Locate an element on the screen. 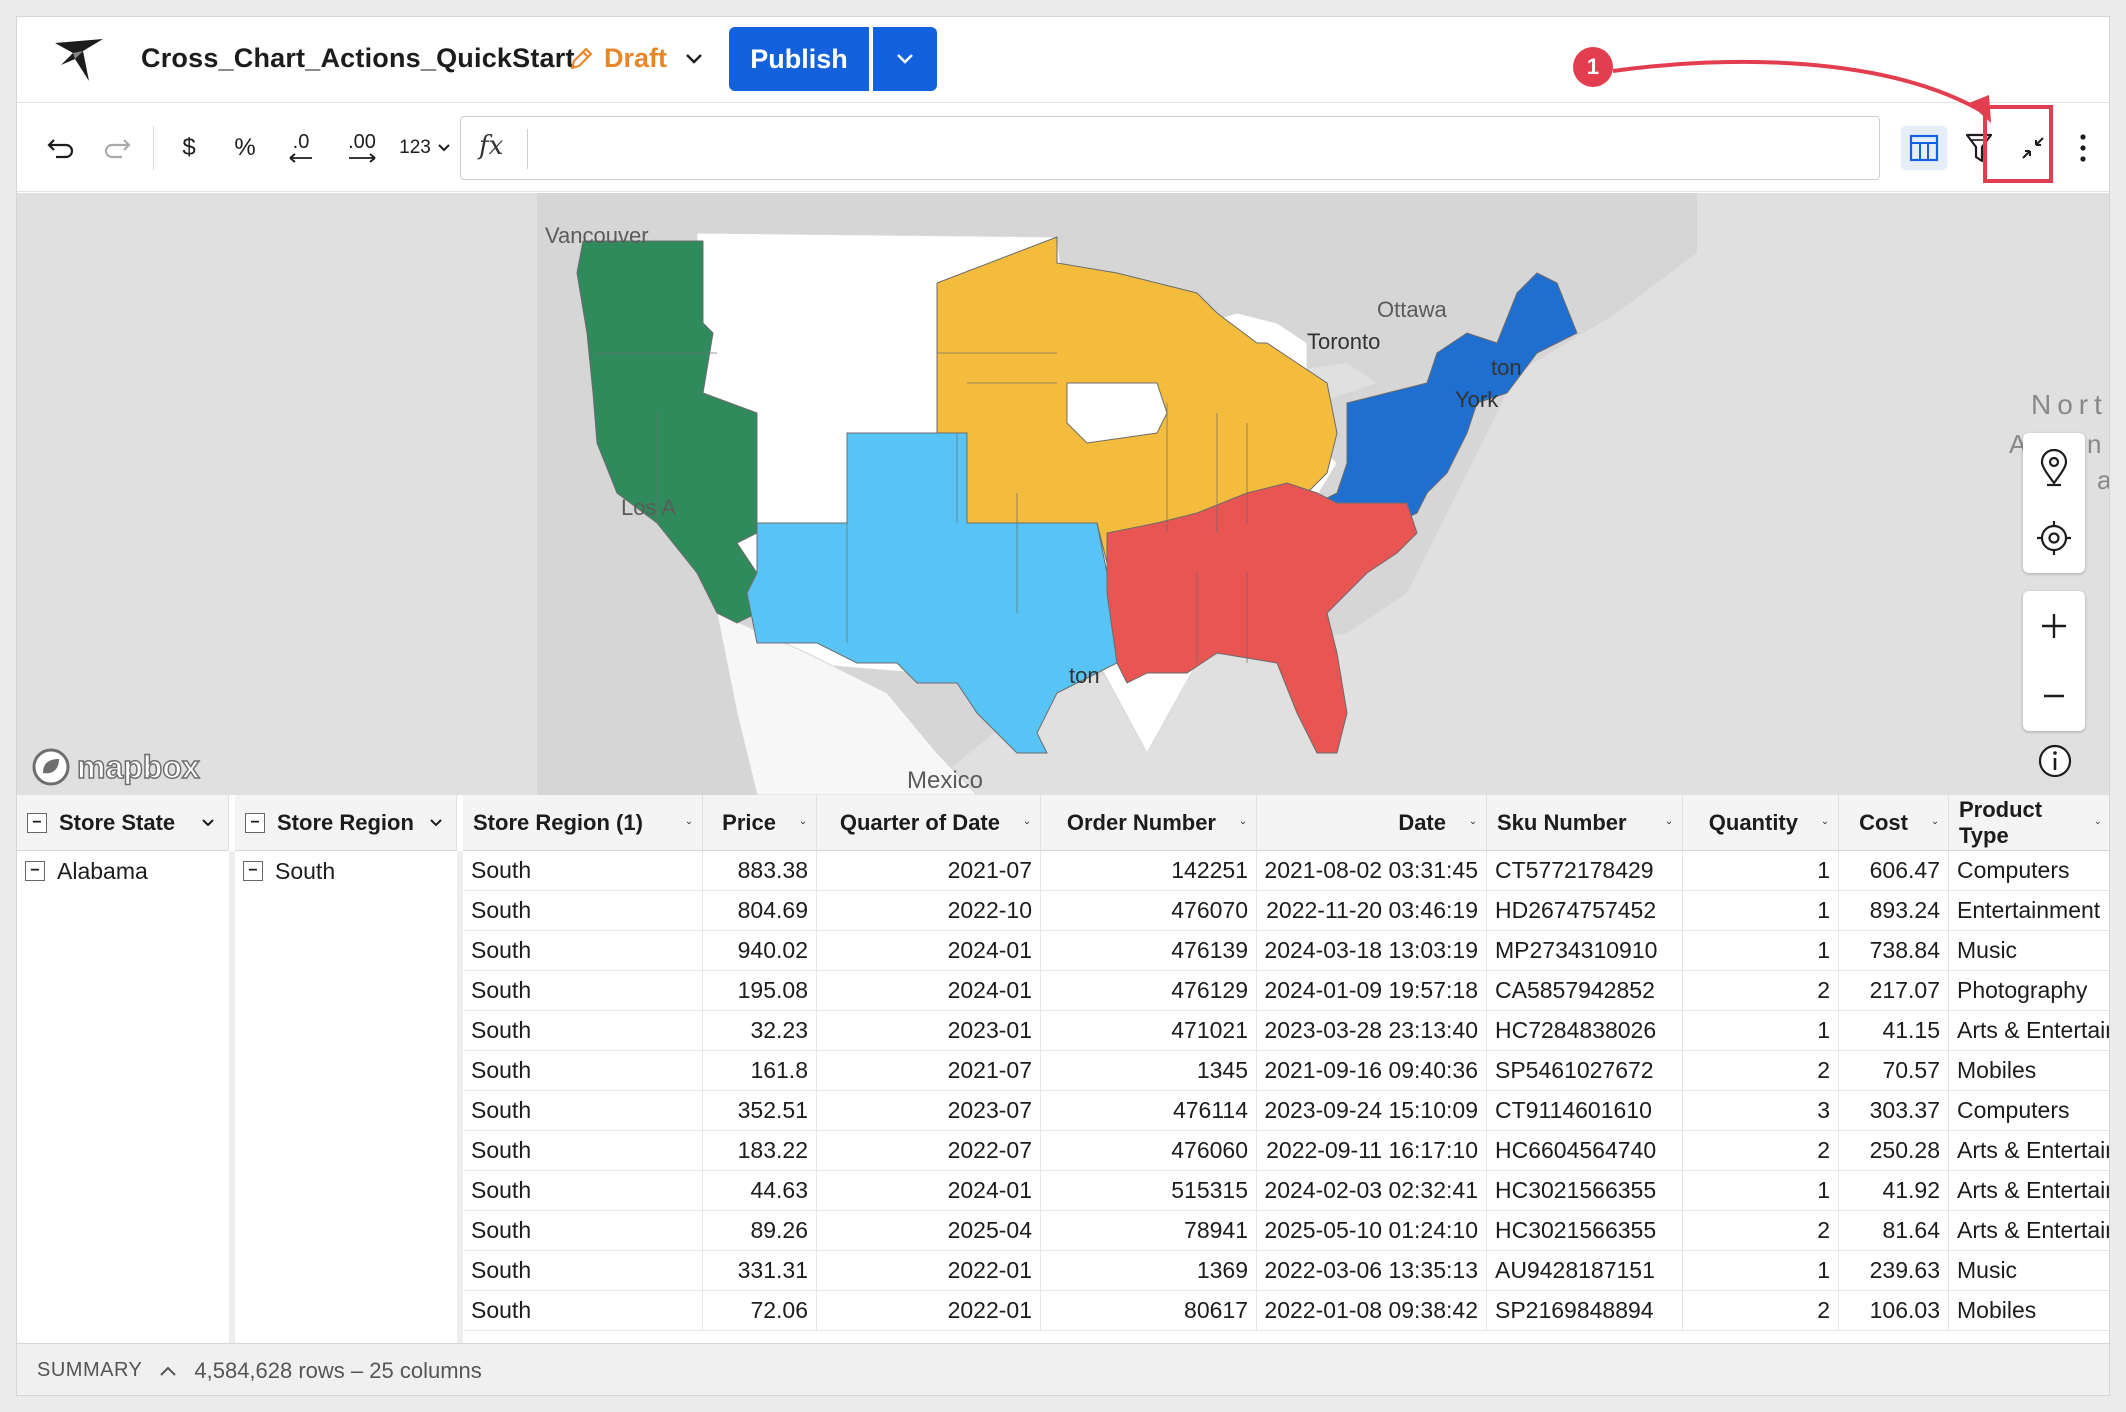 The height and width of the screenshot is (1412, 2126). table-cell: Mobiles is located at coordinates (2029, 1311).